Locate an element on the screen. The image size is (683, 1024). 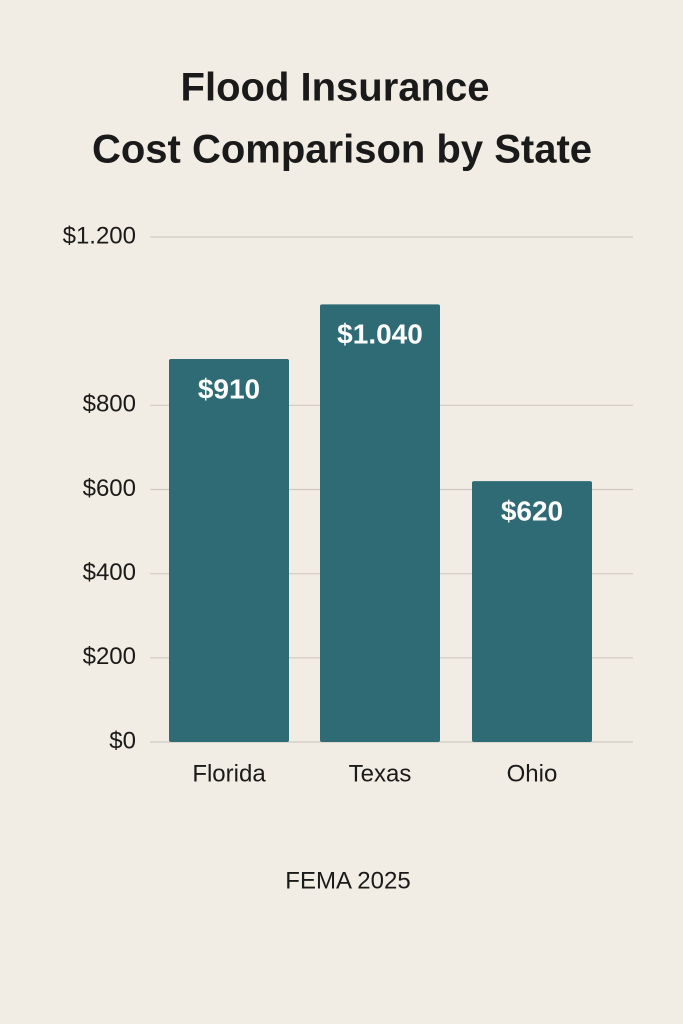
y-tick-label: $400 is located at coordinates (109, 572).